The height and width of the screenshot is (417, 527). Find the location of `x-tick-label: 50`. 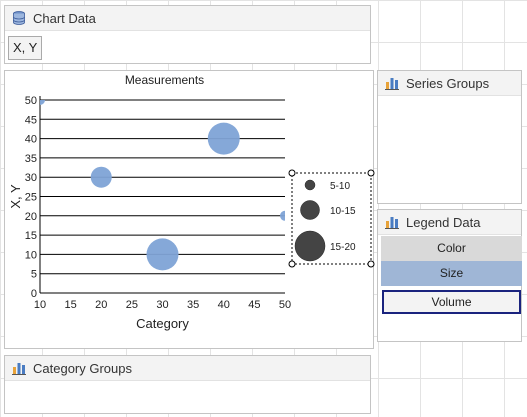

x-tick-label: 50 is located at coordinates (285, 305).